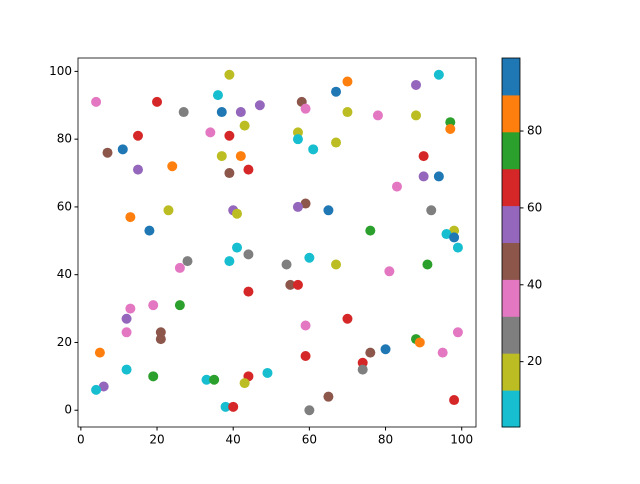 The height and width of the screenshot is (484, 640). Describe the element at coordinates (534, 131) in the screenshot. I see `colorbar-tick-label: 80` at that location.